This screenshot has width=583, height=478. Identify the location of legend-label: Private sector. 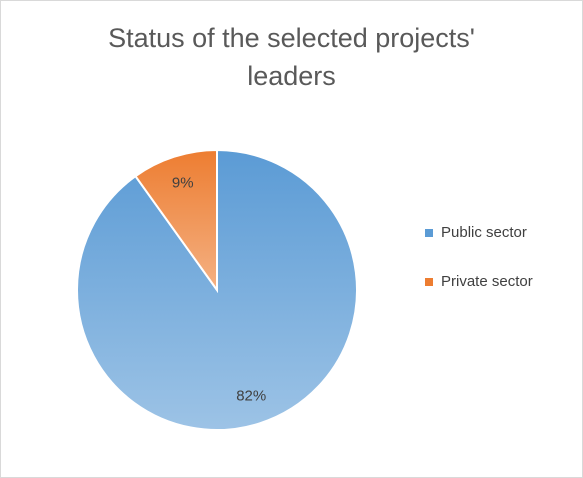
(487, 281).